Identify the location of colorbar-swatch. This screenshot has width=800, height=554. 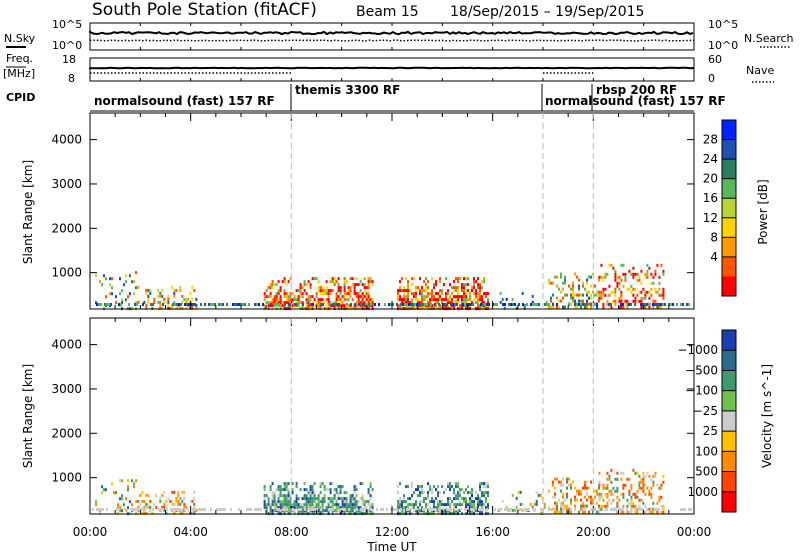
(729, 462).